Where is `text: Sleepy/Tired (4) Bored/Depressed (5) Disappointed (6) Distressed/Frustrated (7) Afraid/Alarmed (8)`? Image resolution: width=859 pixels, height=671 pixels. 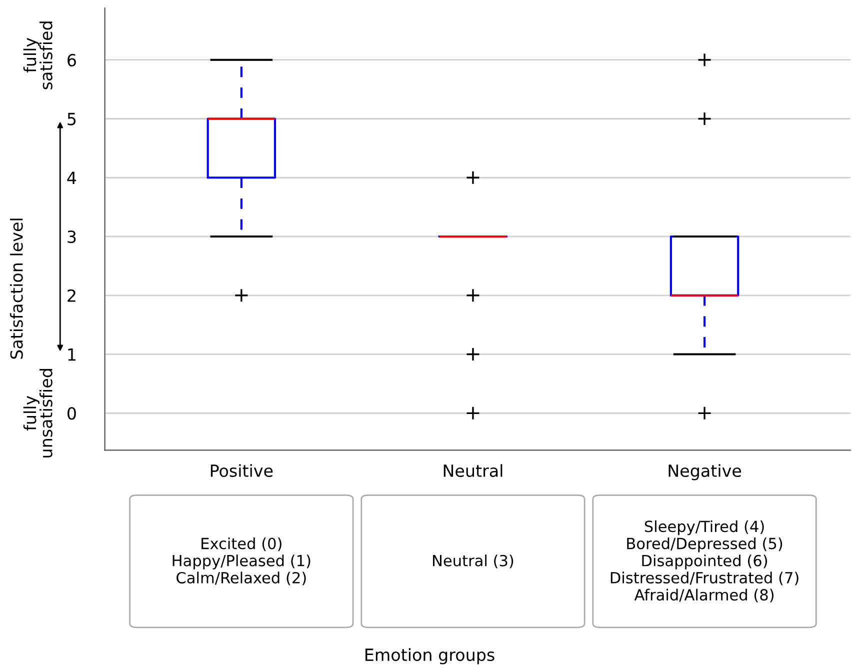
text: Sleepy/Tired (4) Bored/Depressed (5) Disappointed (6) Distressed/Frustrated (7) Afraid/Alarmed (8) is located at coordinates (704, 561).